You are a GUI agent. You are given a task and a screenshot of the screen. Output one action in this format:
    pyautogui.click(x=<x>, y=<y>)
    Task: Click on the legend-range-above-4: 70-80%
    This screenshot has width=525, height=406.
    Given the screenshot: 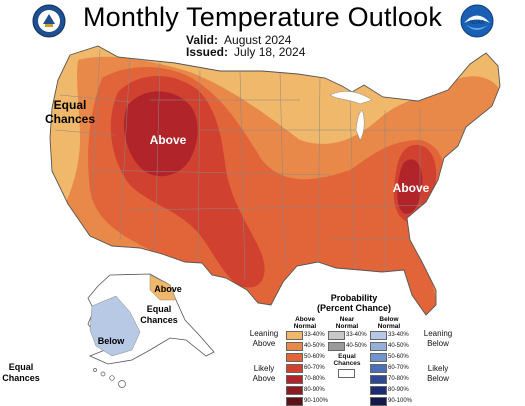 What is the action you would take?
    pyautogui.click(x=314, y=379)
    